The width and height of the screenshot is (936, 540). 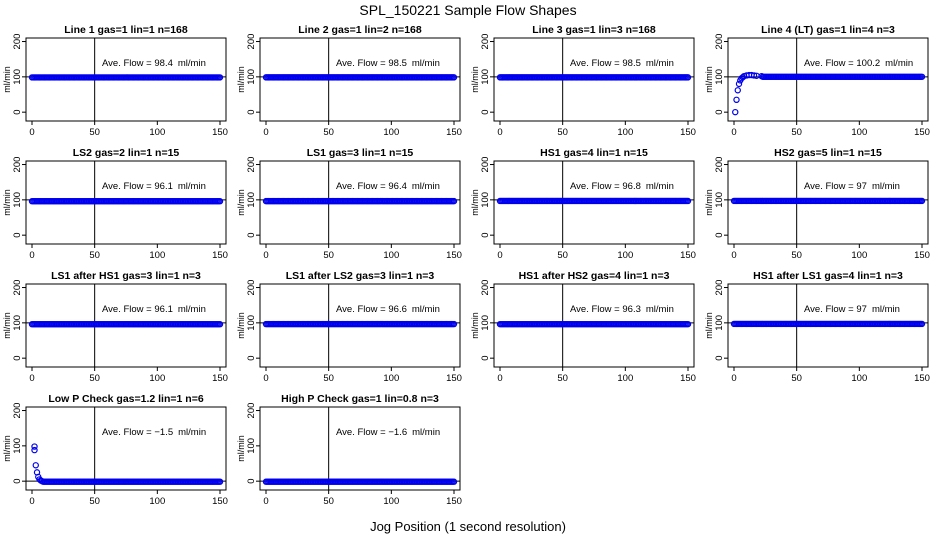 I want to click on flow-annotation: Ave. Flow = 96.4 ml/min, so click(x=388, y=186).